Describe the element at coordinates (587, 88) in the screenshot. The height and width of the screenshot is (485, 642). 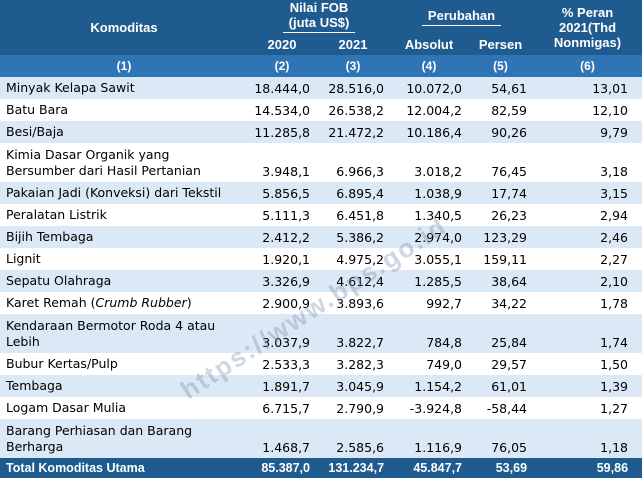
I see `share-nonmigas: 13,01` at that location.